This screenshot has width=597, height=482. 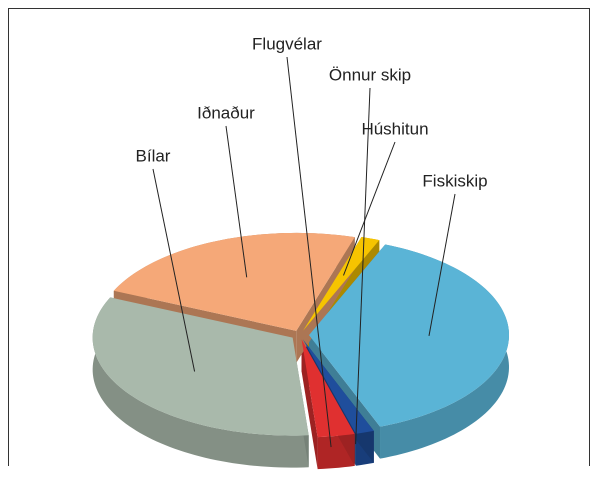 What do you see at coordinates (153, 155) in the screenshot?
I see `slice-label: Bílar` at bounding box center [153, 155].